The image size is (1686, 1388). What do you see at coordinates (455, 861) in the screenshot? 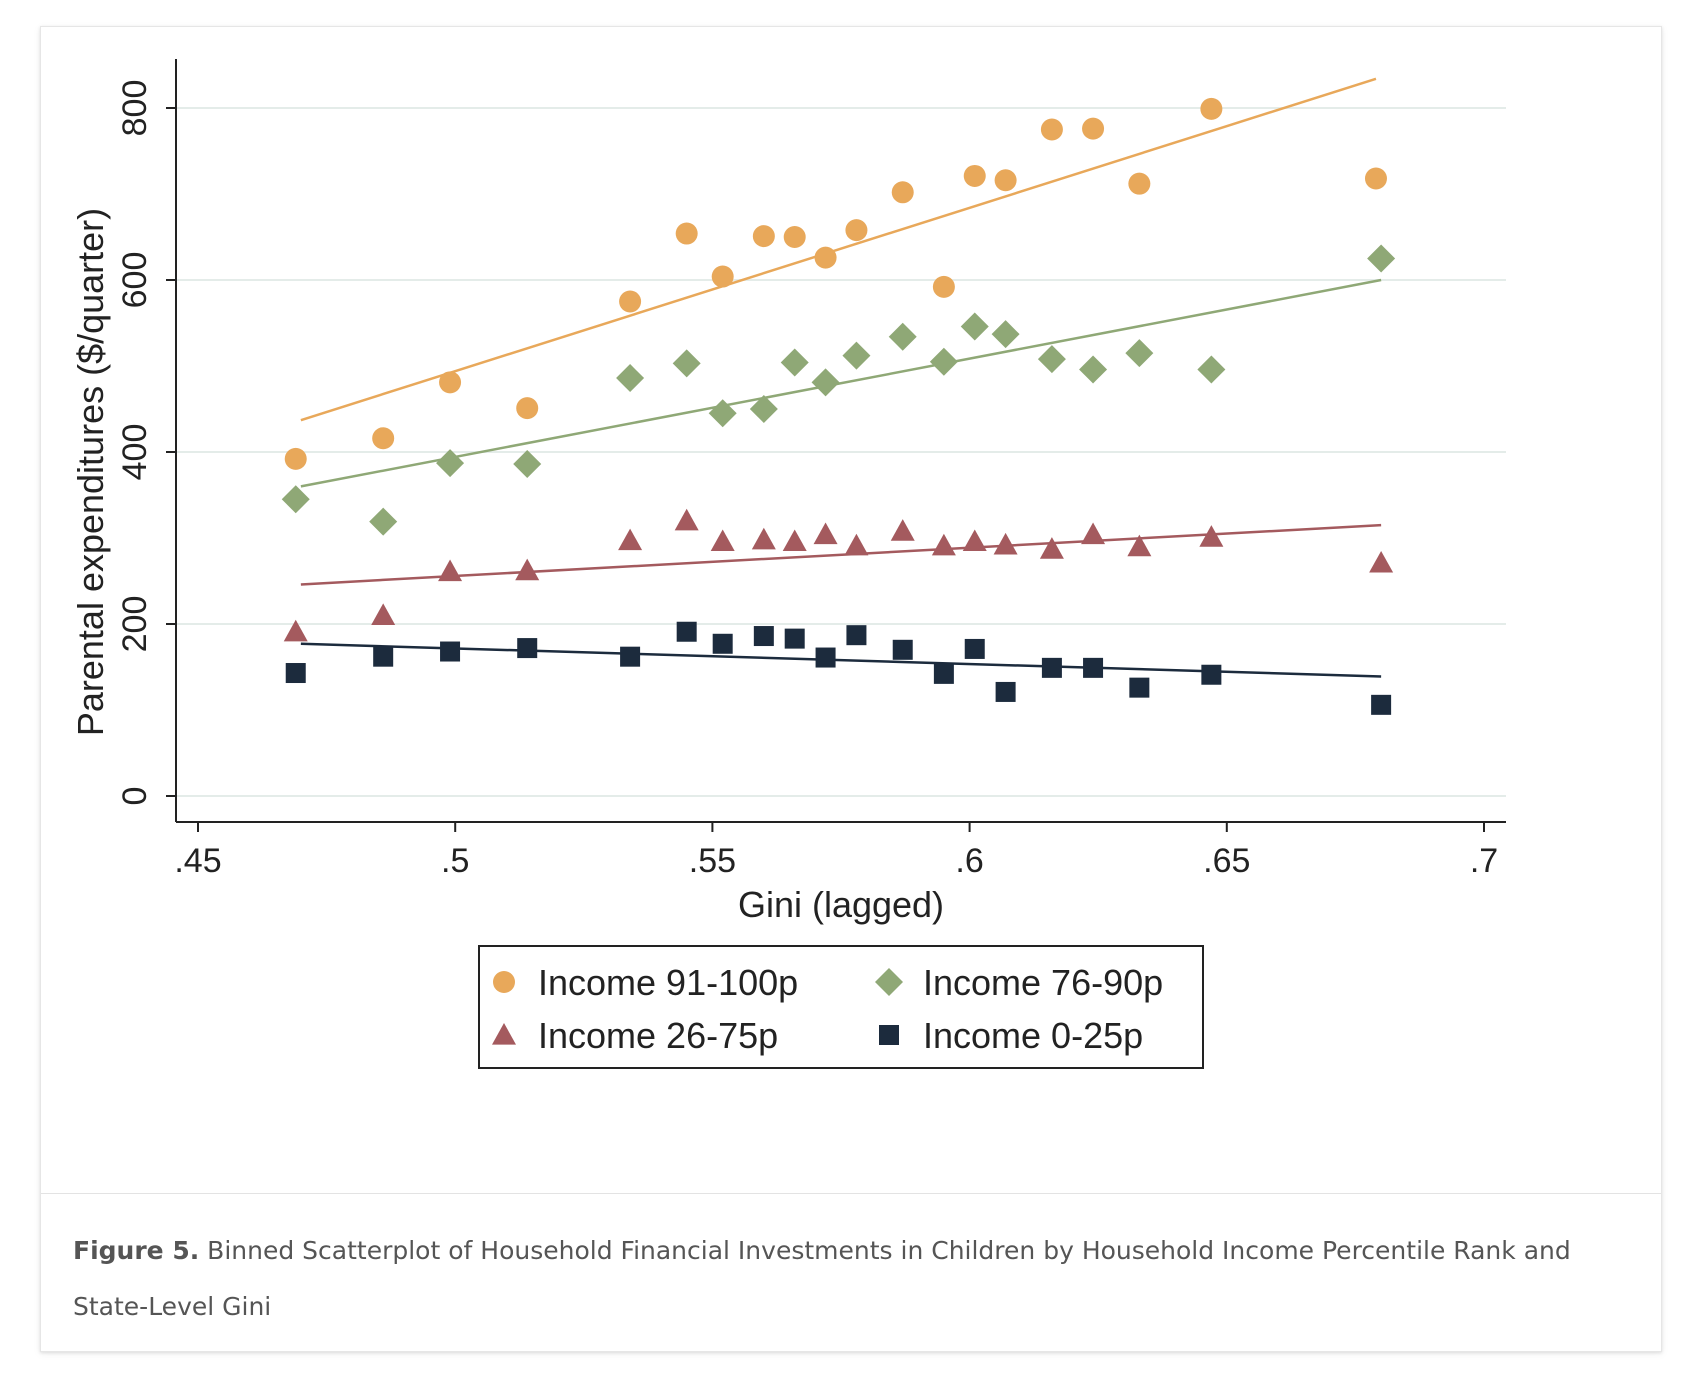
I see `x-tick-label: .5` at bounding box center [455, 861].